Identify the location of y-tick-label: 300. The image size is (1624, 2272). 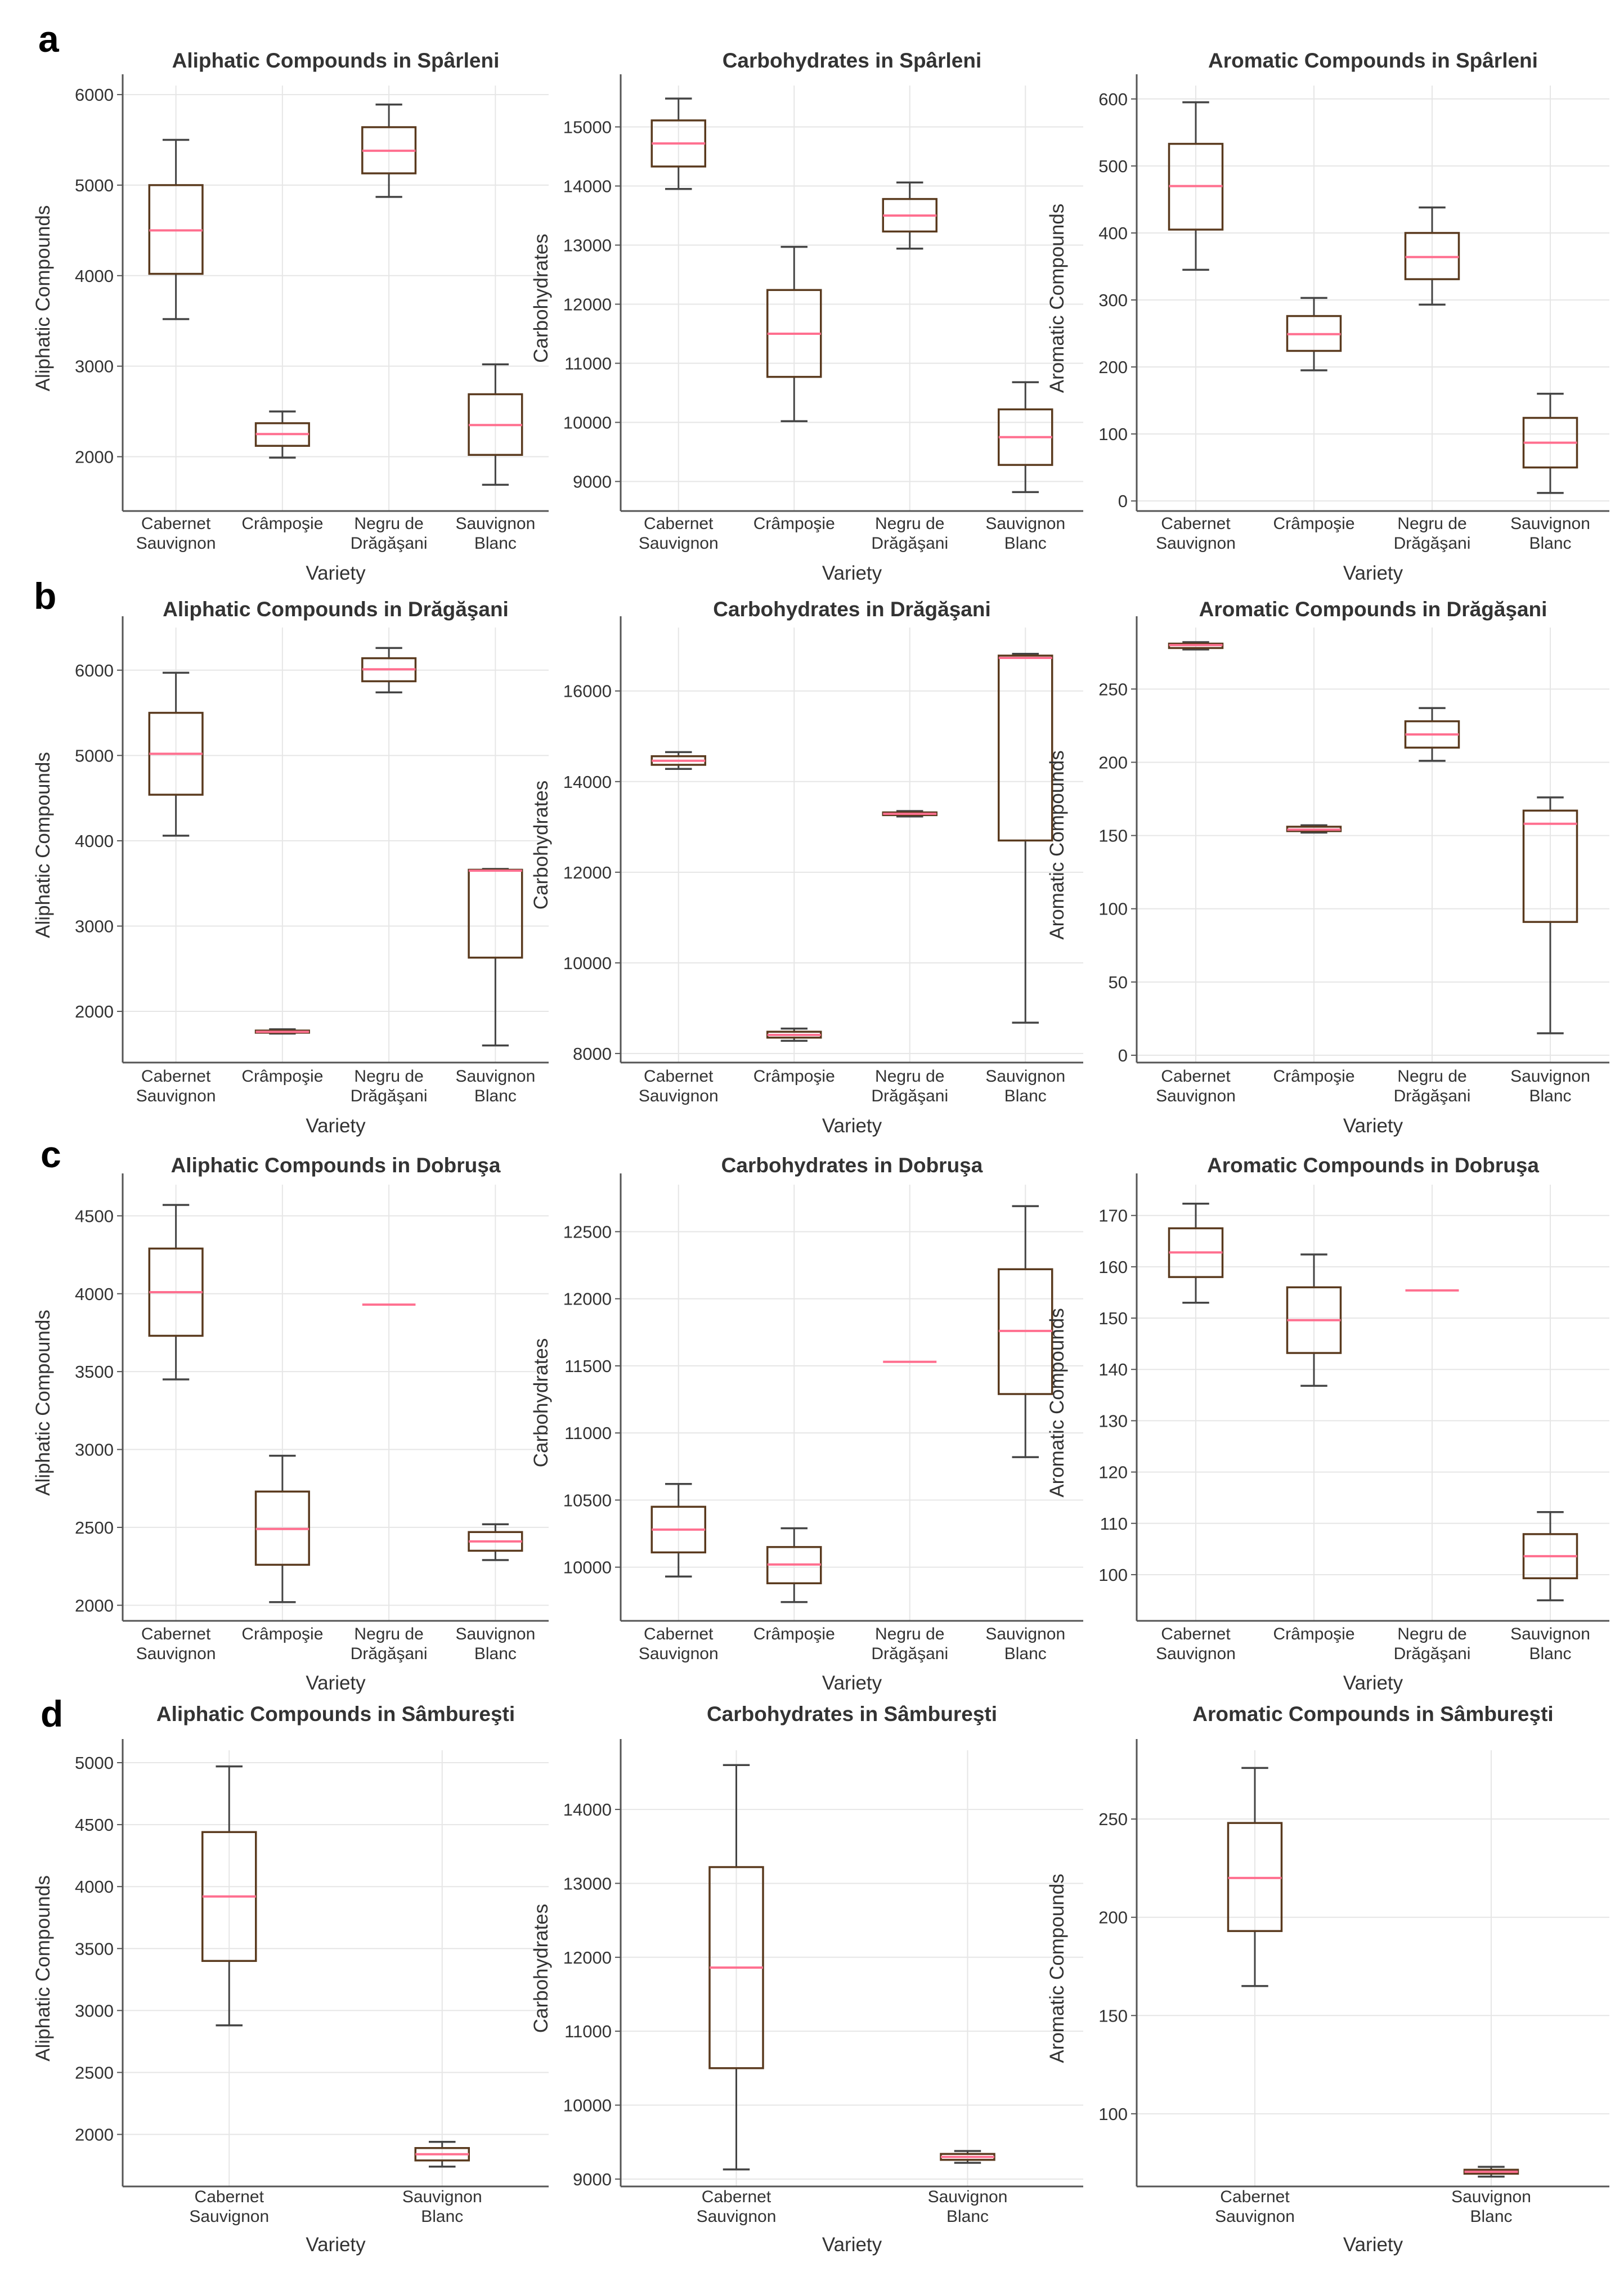
(1113, 300).